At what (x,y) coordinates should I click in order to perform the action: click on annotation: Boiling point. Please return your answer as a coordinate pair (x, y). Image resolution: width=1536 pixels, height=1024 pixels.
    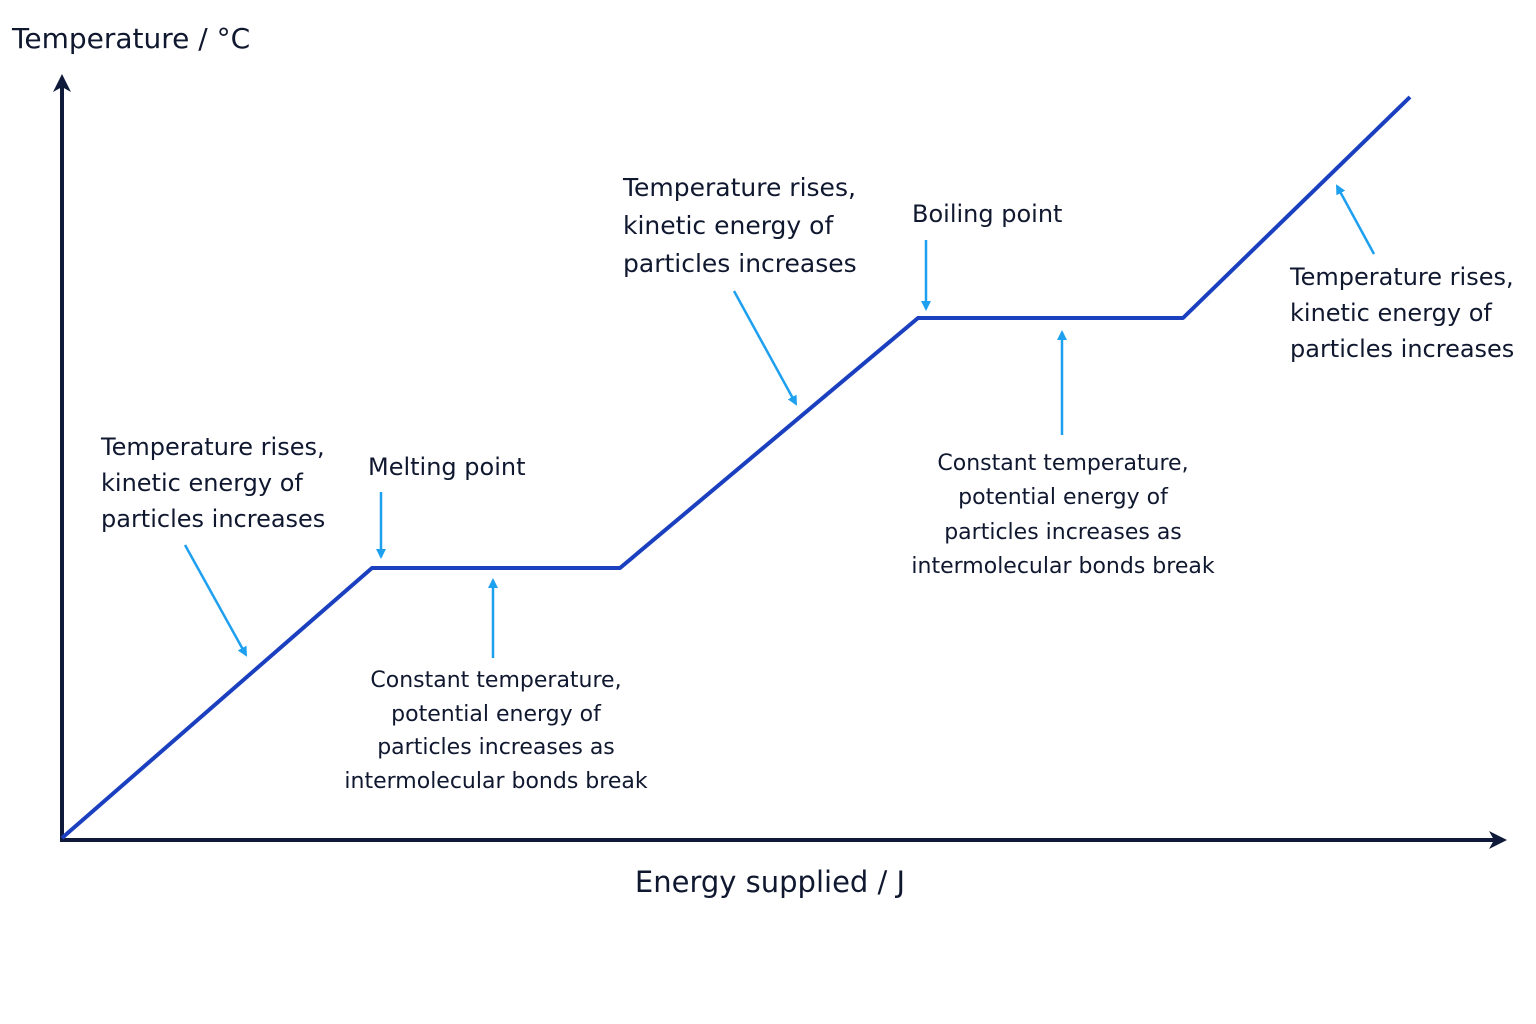
    Looking at the image, I should click on (987, 214).